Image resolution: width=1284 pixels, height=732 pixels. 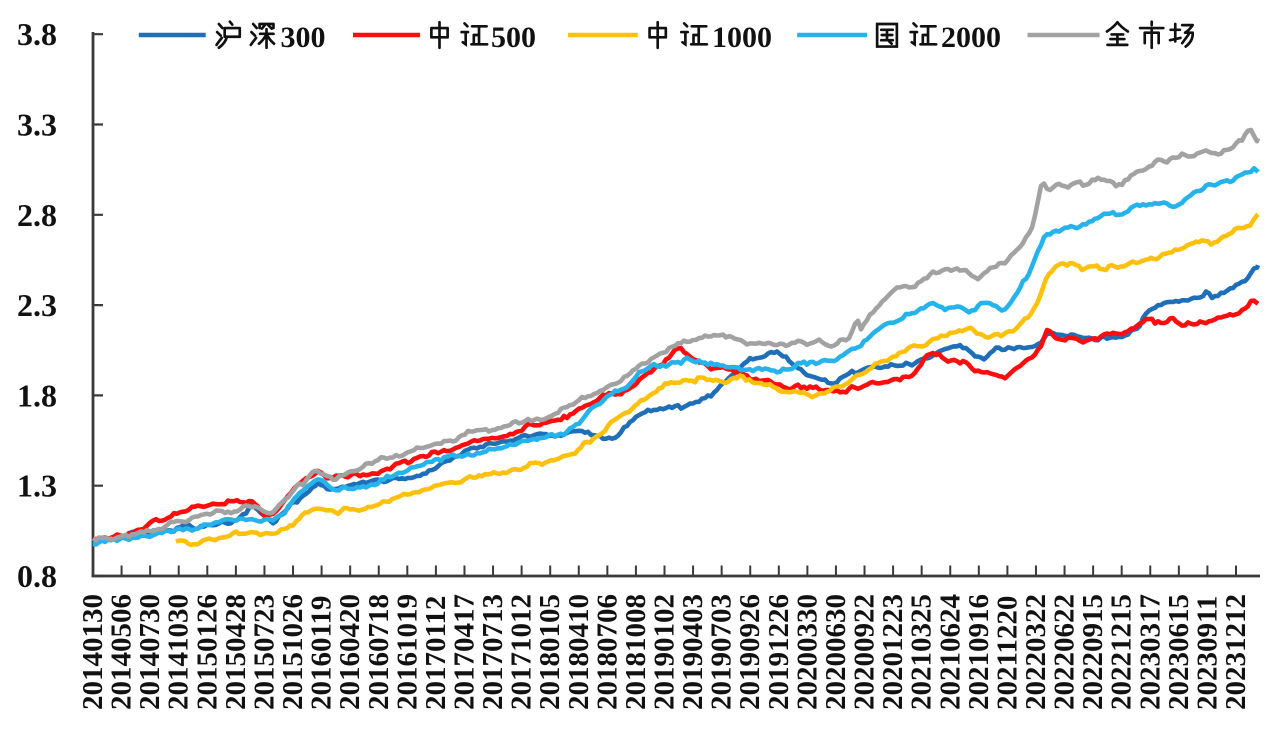 What do you see at coordinates (1122, 652) in the screenshot?
I see `svg-text: 20221215` at bounding box center [1122, 652].